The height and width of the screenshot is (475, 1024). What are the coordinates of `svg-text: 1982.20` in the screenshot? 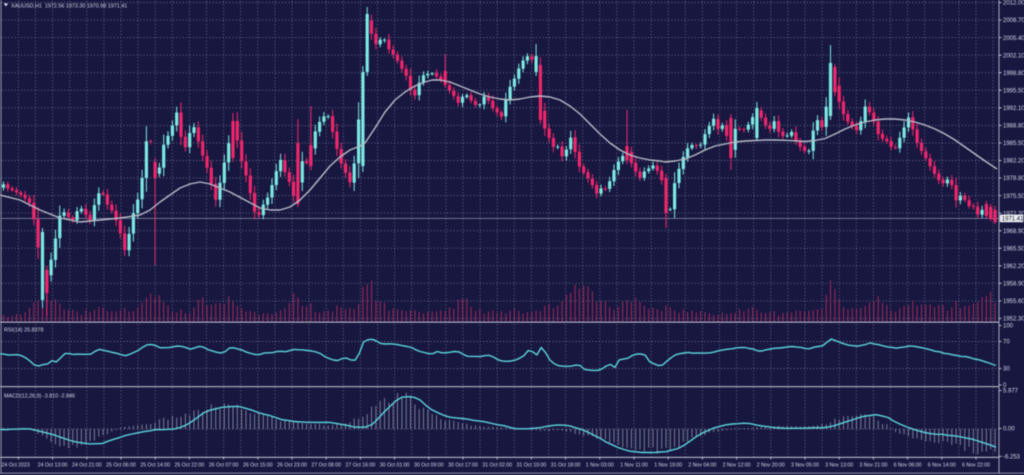 It's located at (1013, 162).